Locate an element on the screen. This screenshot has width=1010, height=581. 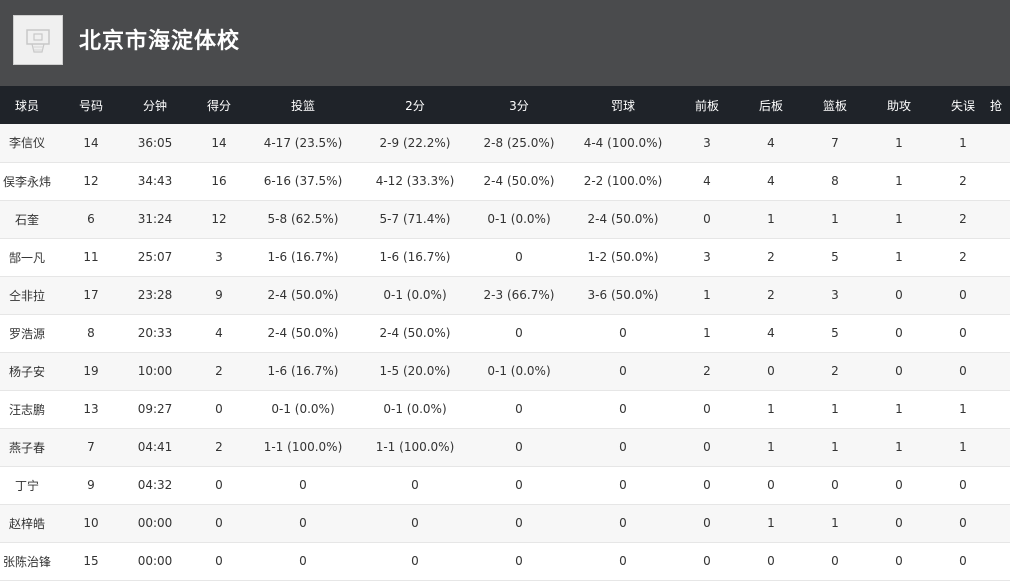
column-header-player: 球员 is located at coordinates (26, 105).